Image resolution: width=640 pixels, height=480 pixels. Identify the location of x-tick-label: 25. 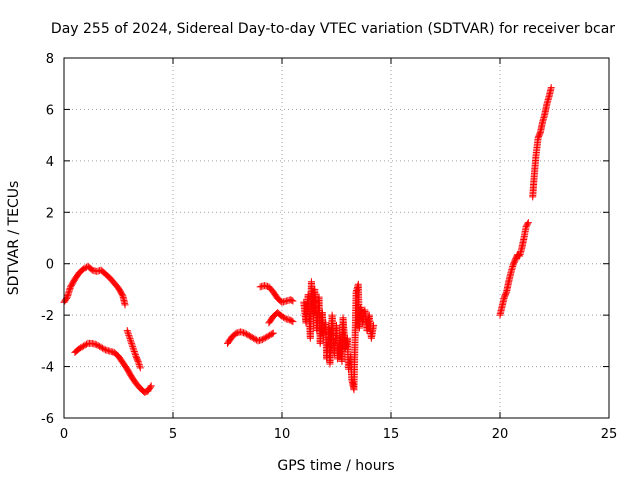
(609, 434).